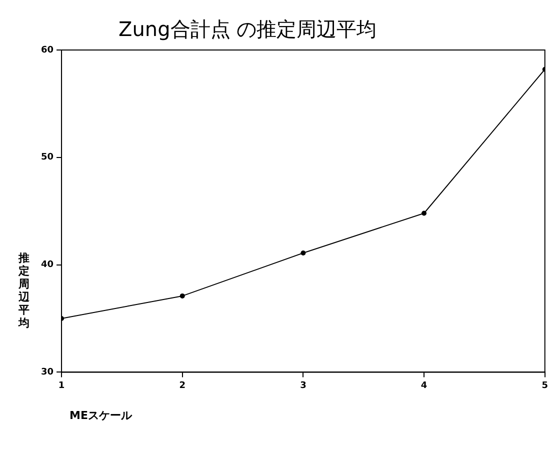 Image resolution: width=559 pixels, height=452 pixels. Describe the element at coordinates (182, 385) in the screenshot. I see `x-tick-label: 2` at that location.